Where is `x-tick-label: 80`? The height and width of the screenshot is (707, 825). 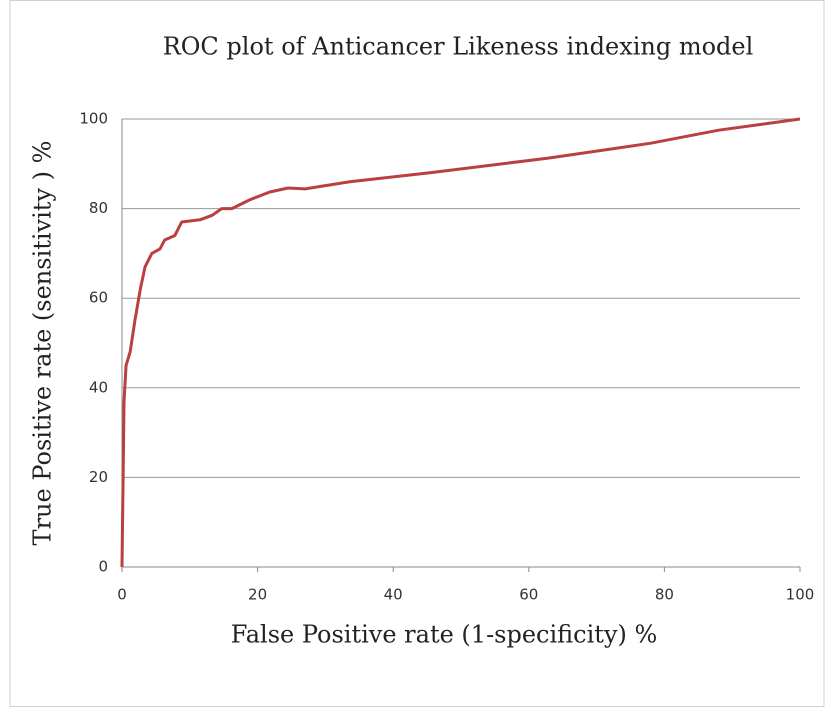 x-tick-label: 80 is located at coordinates (664, 595).